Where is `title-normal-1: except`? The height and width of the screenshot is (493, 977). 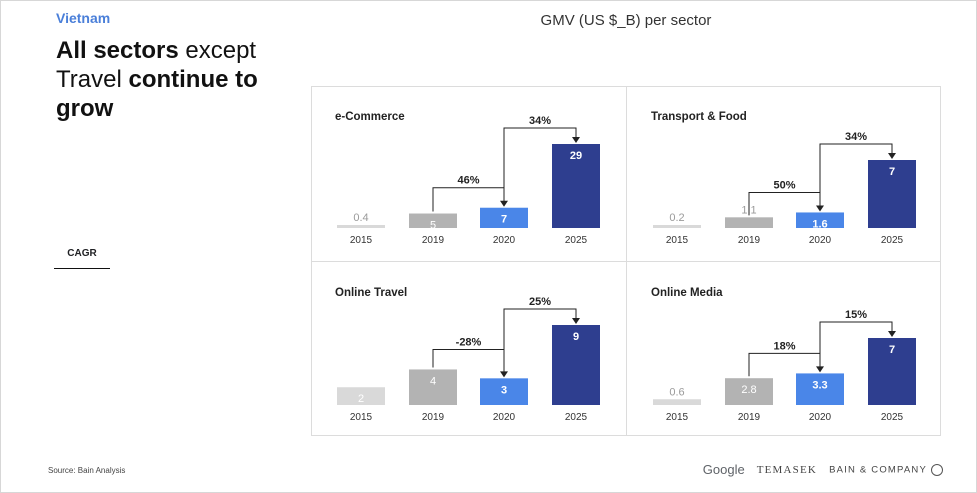 title-normal-1: except is located at coordinates (221, 50).